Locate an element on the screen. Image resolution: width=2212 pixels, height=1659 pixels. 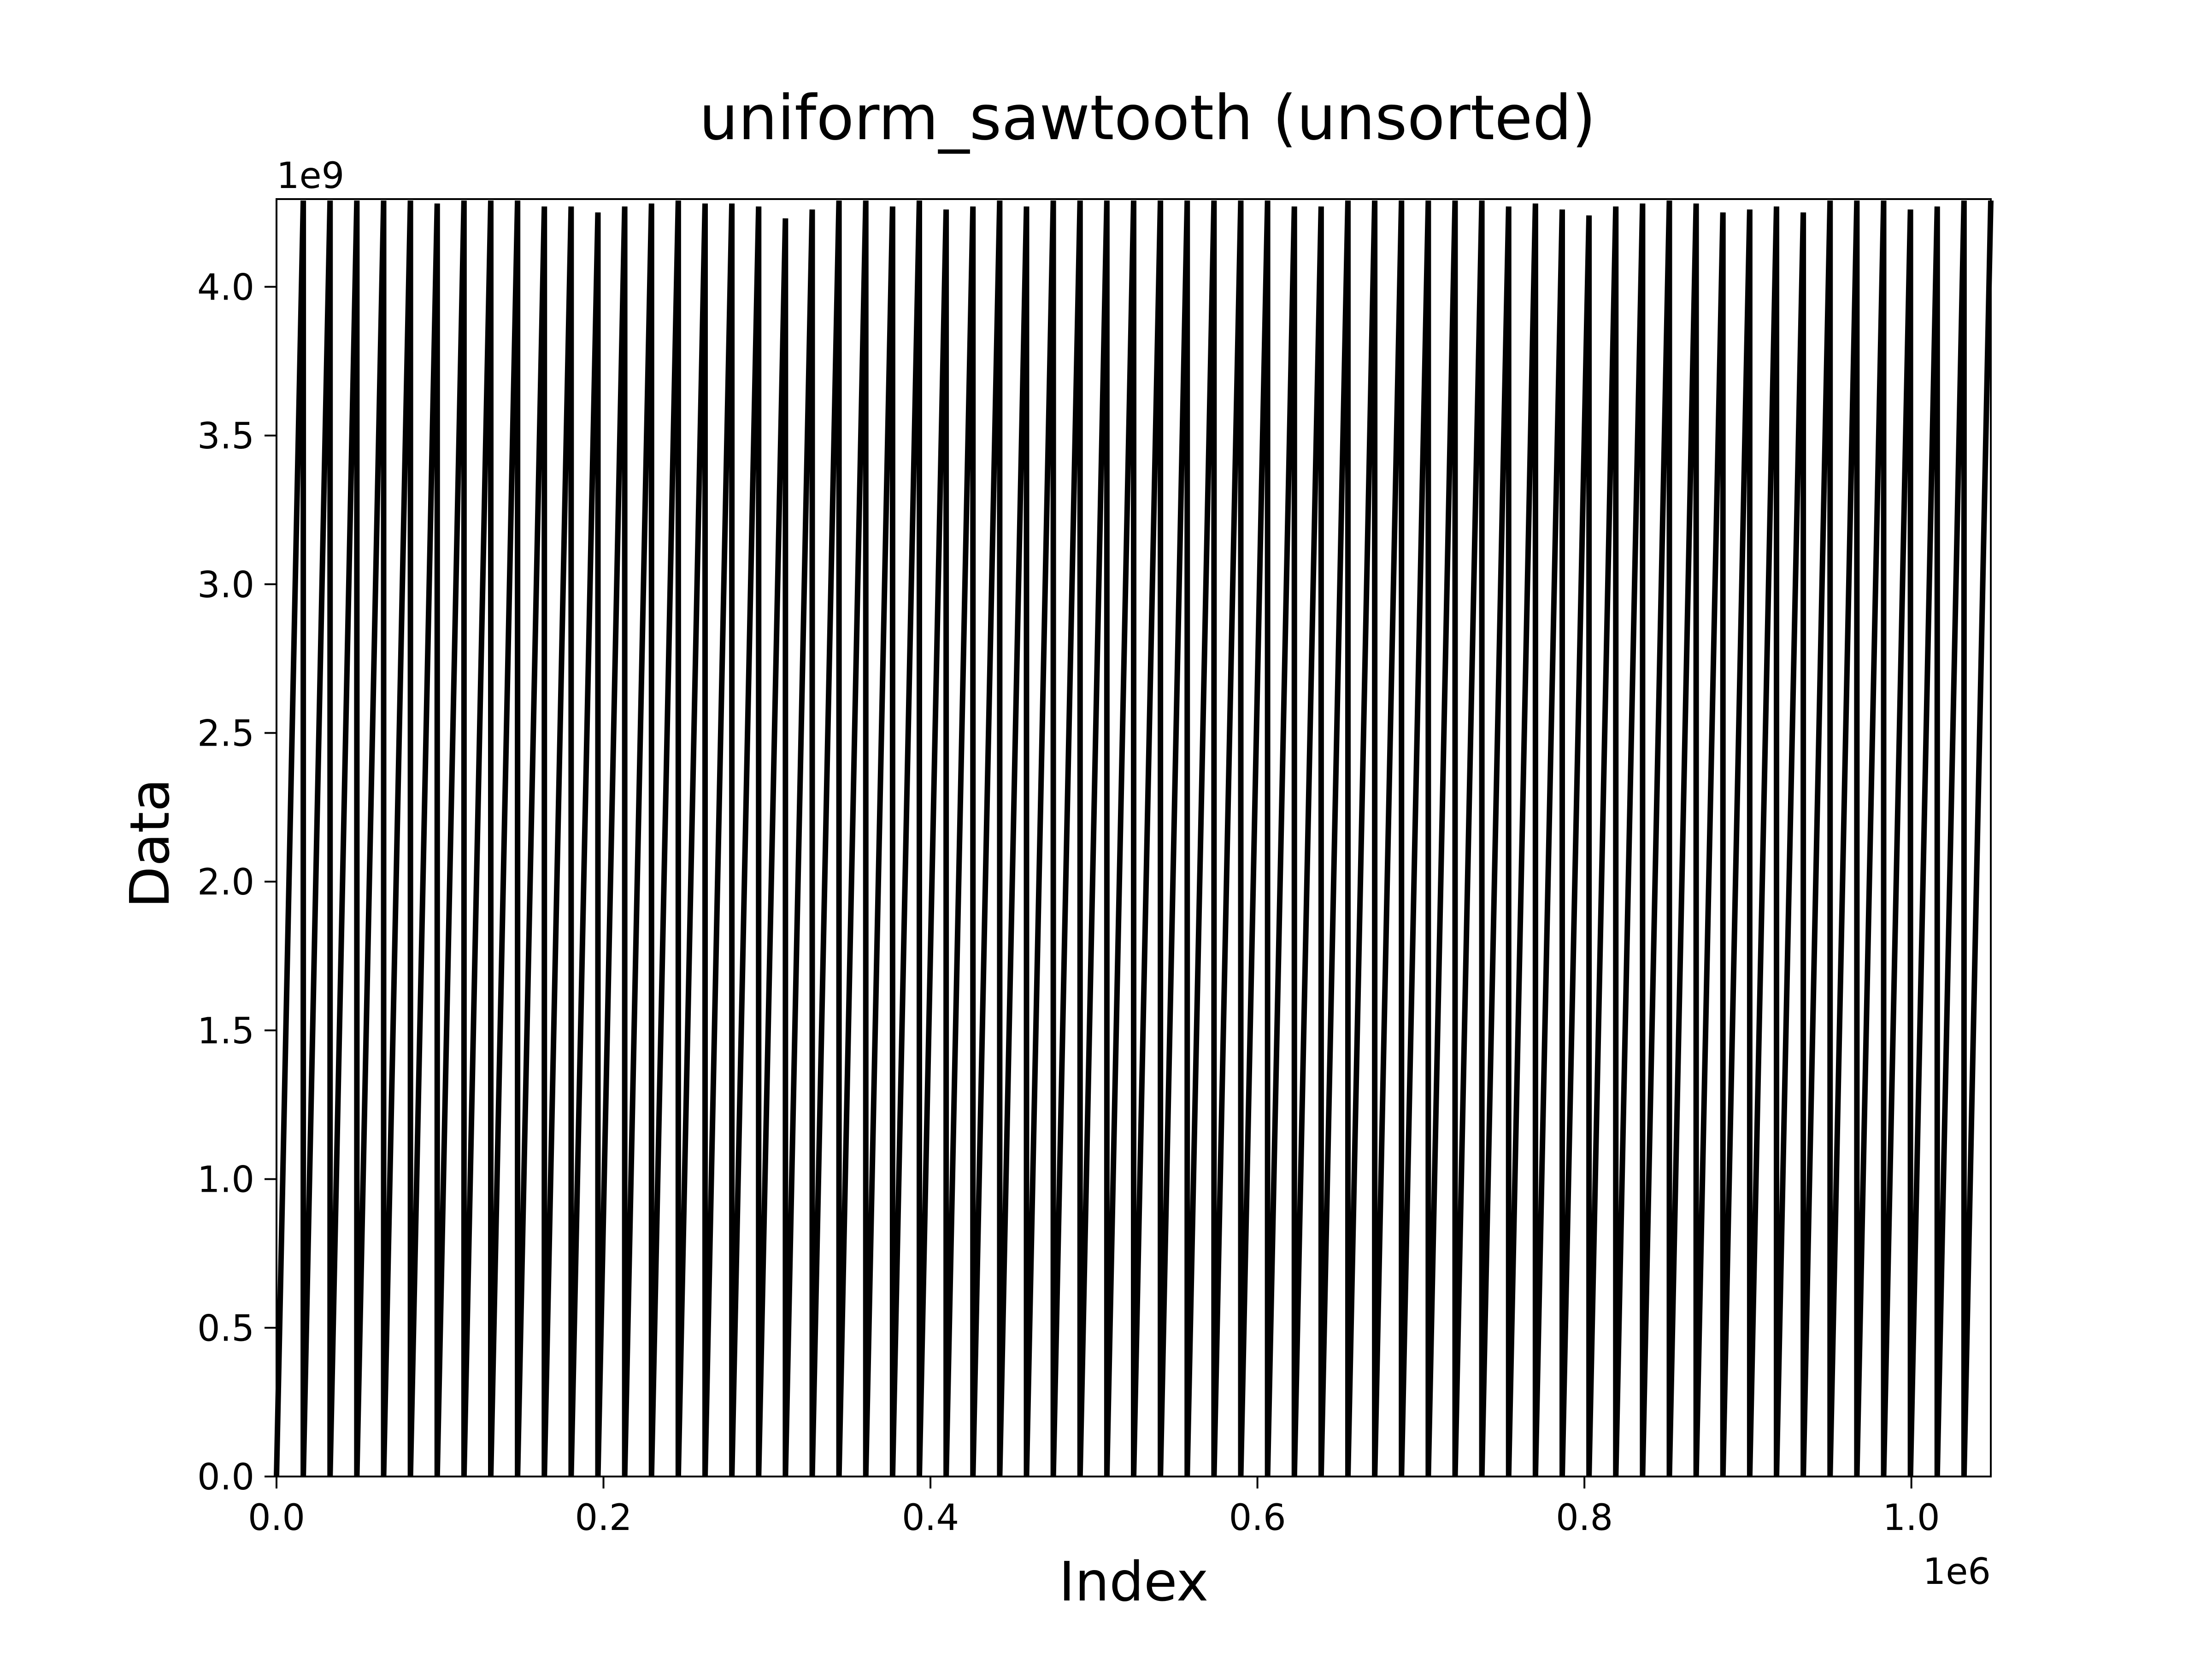
y-tick-label: 3.5 is located at coordinates (225, 436).